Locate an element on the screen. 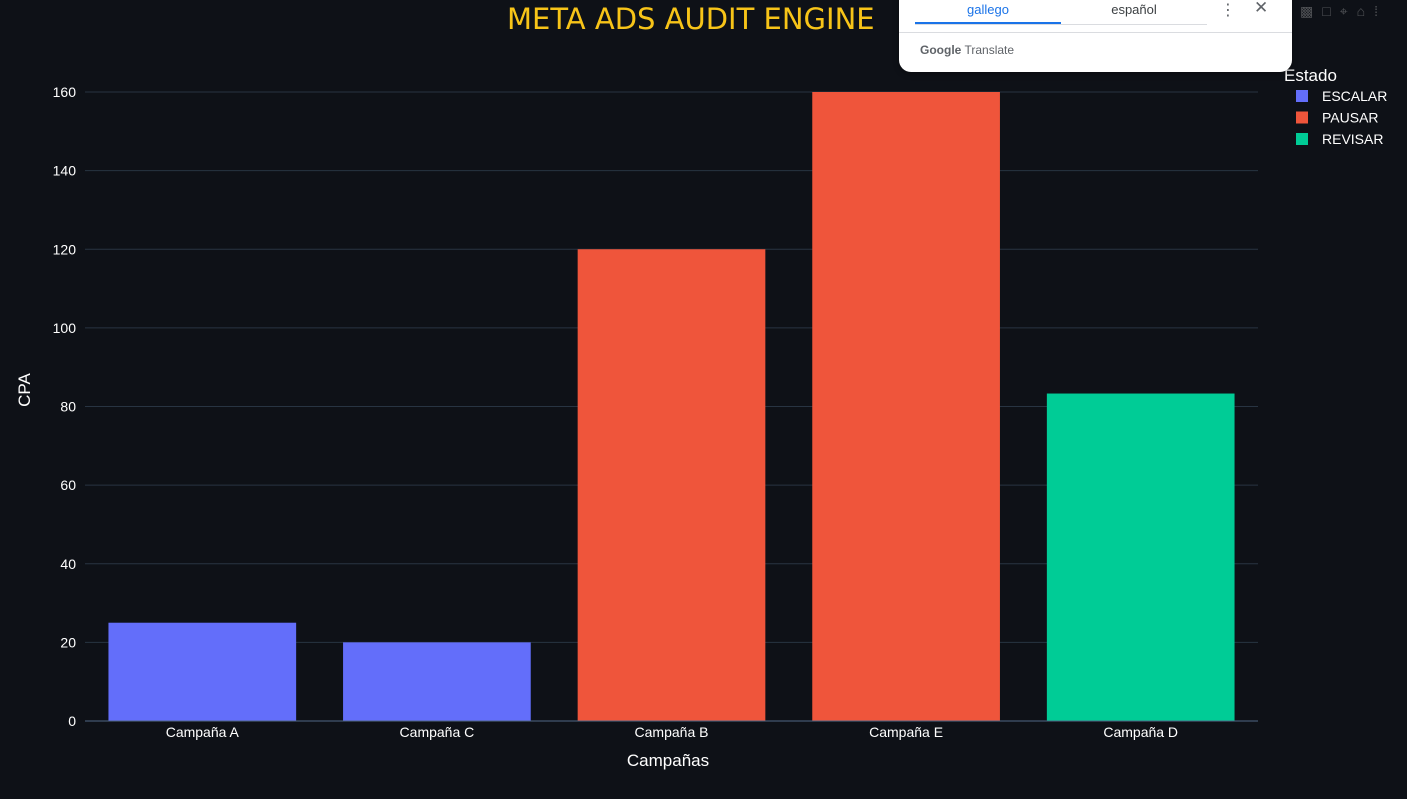 This screenshot has height=799, width=1407. legend-item-label: PAUSAR is located at coordinates (1350, 118).